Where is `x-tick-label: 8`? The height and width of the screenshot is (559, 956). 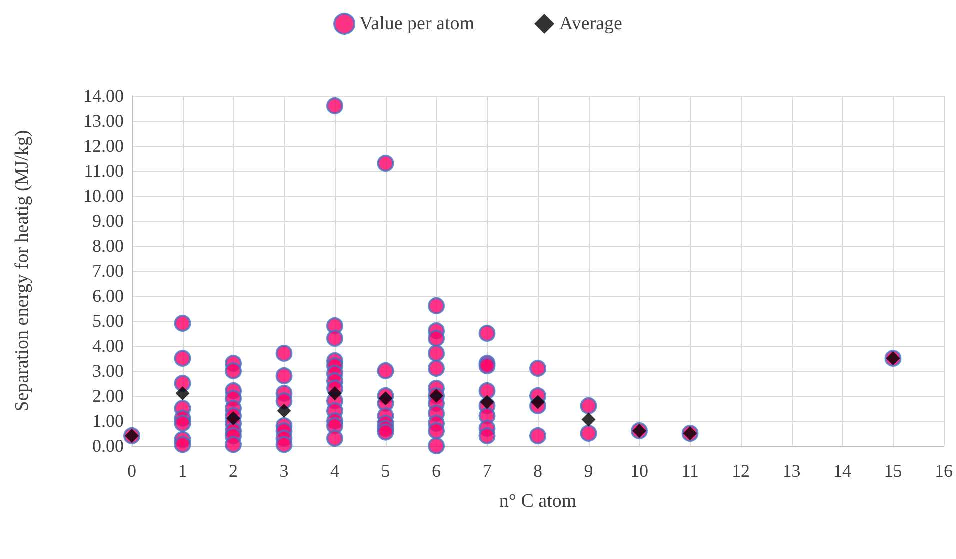
x-tick-label: 8 is located at coordinates (538, 471).